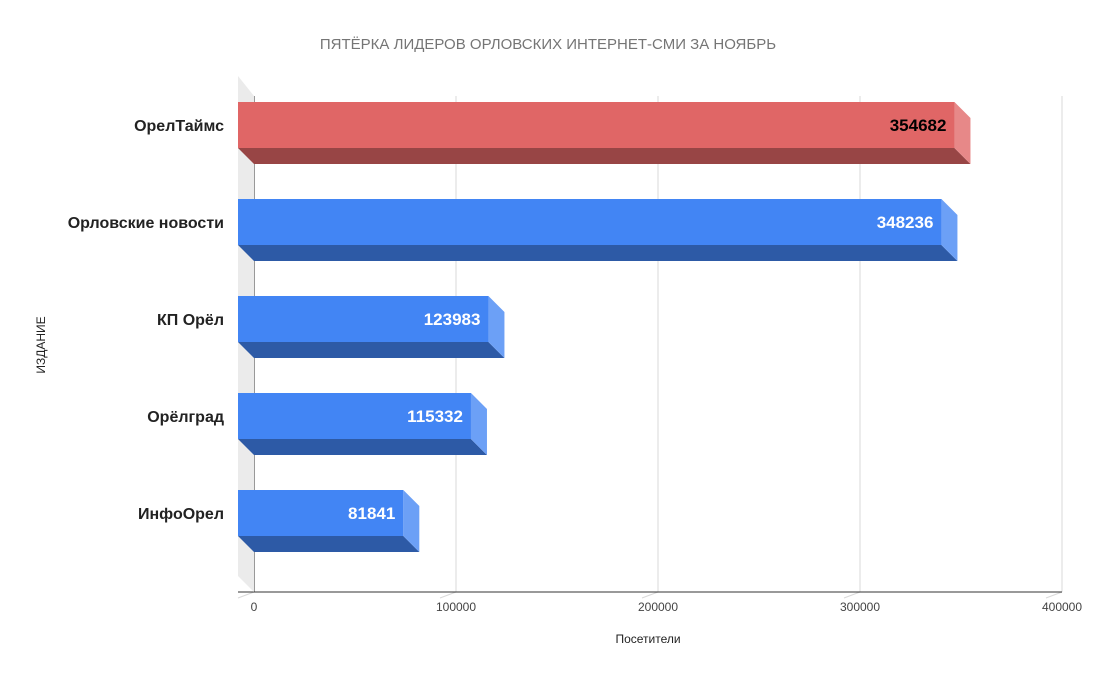  What do you see at coordinates (185, 417) in the screenshot?
I see `category-label: Орёлград` at bounding box center [185, 417].